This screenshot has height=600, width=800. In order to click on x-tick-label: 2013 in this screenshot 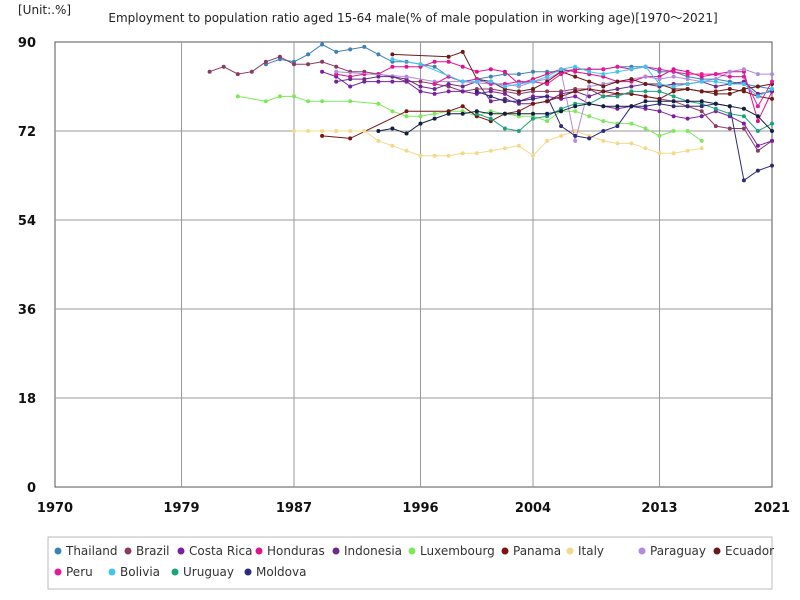, I will do `click(659, 508)`.